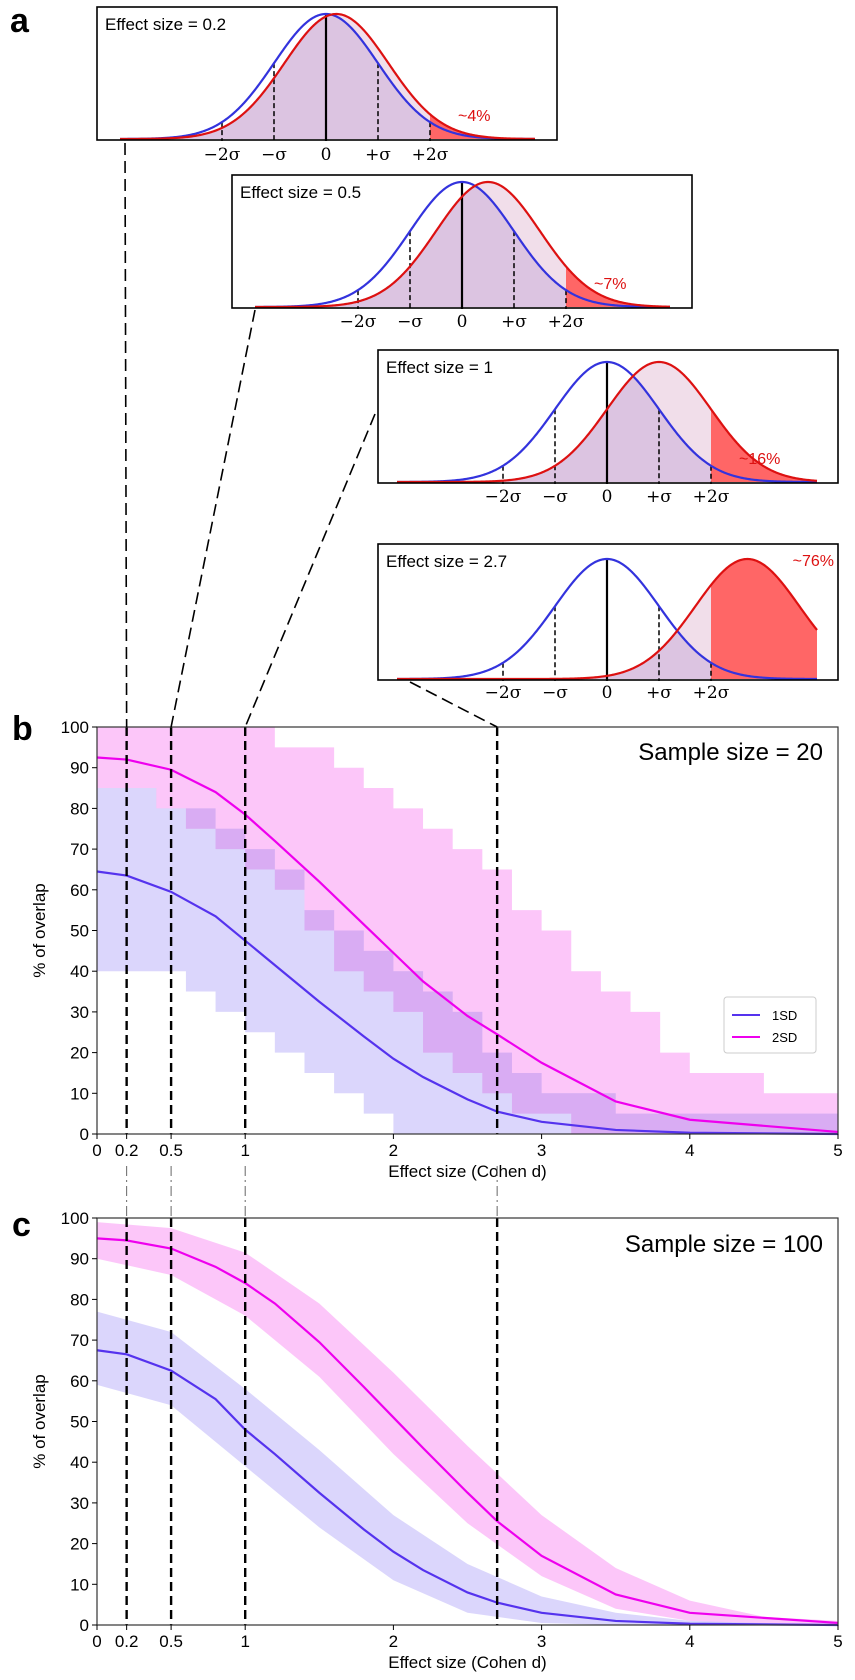  I want to click on tail-percentage-label: ~16%, so click(759, 459).